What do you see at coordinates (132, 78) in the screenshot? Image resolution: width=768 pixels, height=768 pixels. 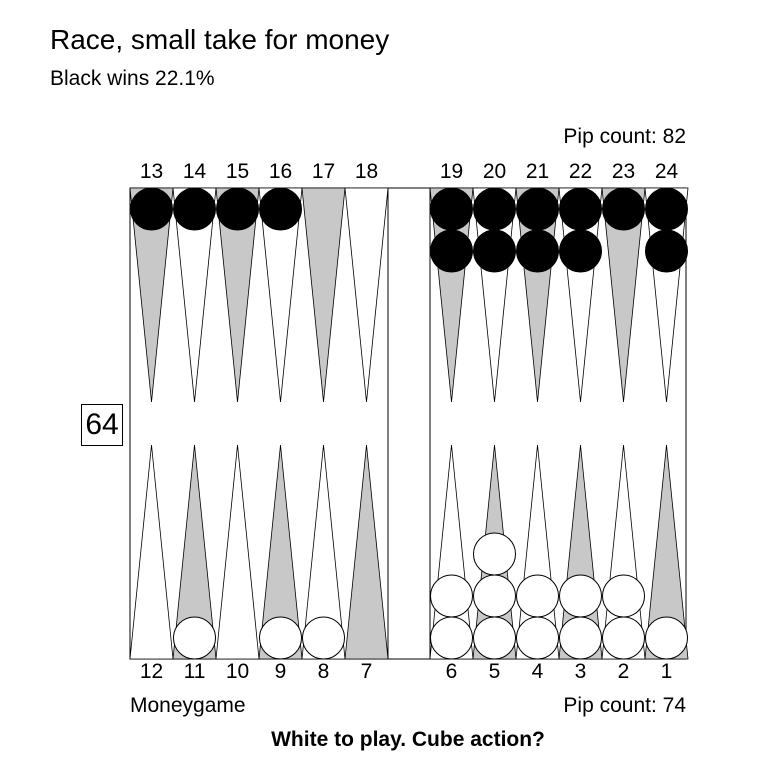 I see `win-probability: Black wins 22.1%` at bounding box center [132, 78].